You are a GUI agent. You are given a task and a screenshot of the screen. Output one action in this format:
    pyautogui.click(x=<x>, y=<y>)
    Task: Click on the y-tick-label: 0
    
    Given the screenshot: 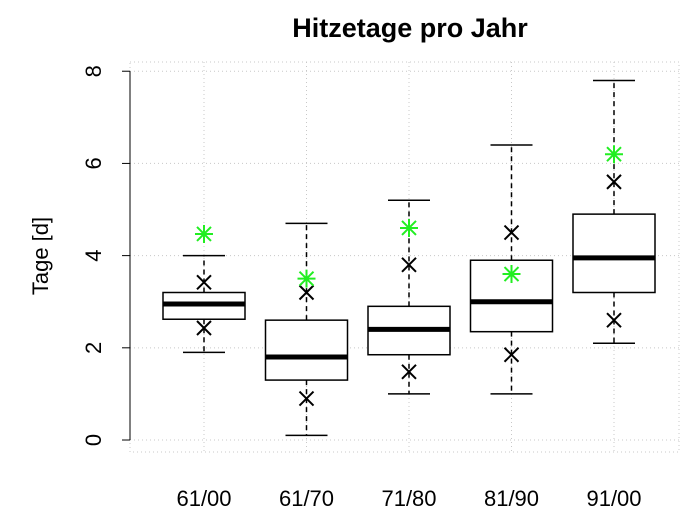 What is the action you would take?
    pyautogui.click(x=93, y=440)
    